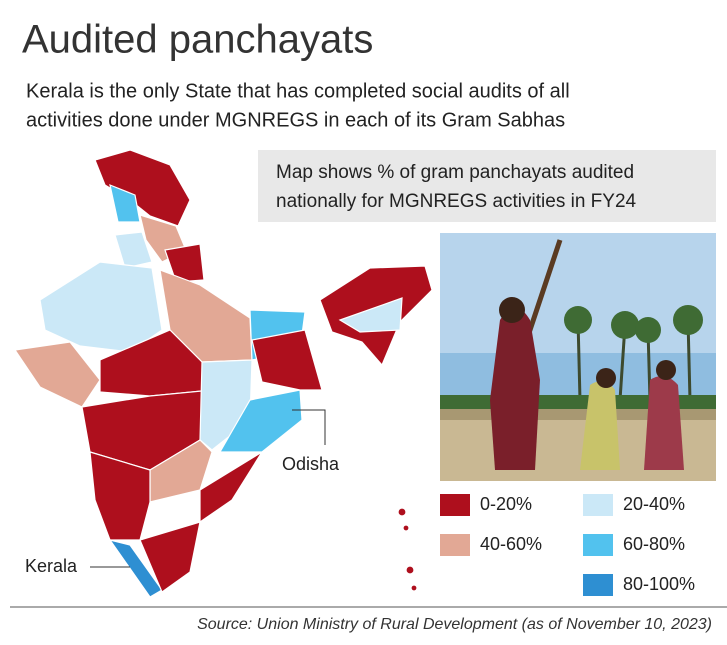 This screenshot has height=645, width=727. I want to click on leader-line, so click(309, 427).